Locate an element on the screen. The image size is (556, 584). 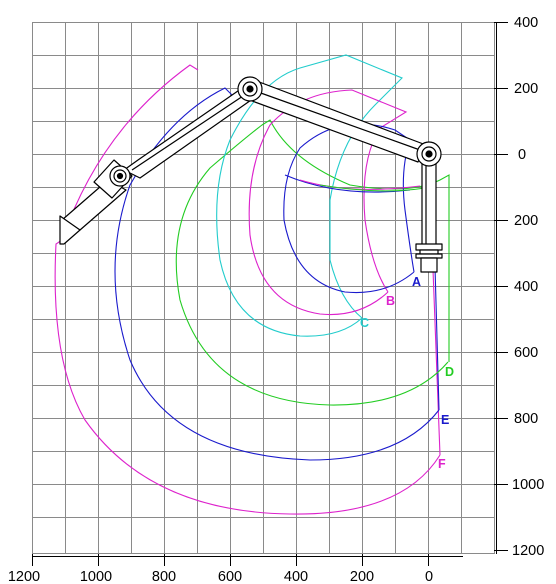
arm-column is located at coordinates (429, 205).